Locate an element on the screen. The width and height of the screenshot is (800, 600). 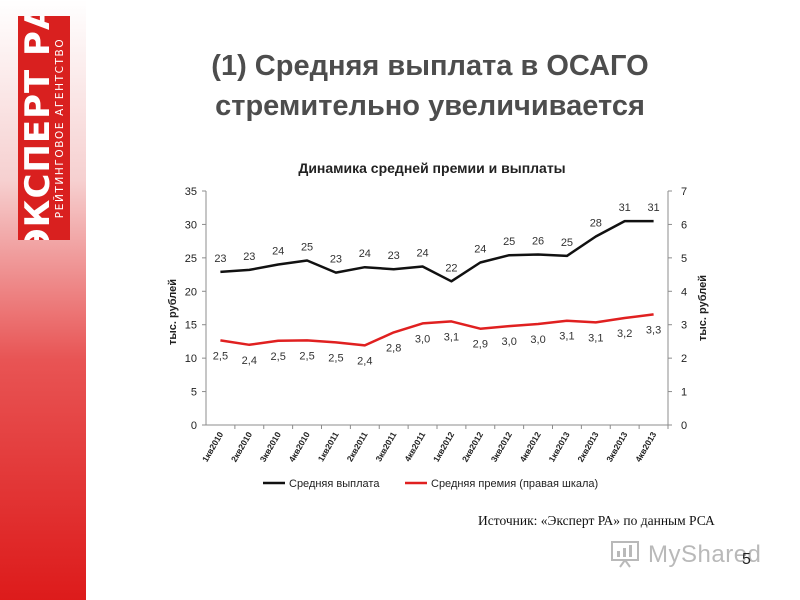
y-tick-label-left: 10 is located at coordinates (191, 359).